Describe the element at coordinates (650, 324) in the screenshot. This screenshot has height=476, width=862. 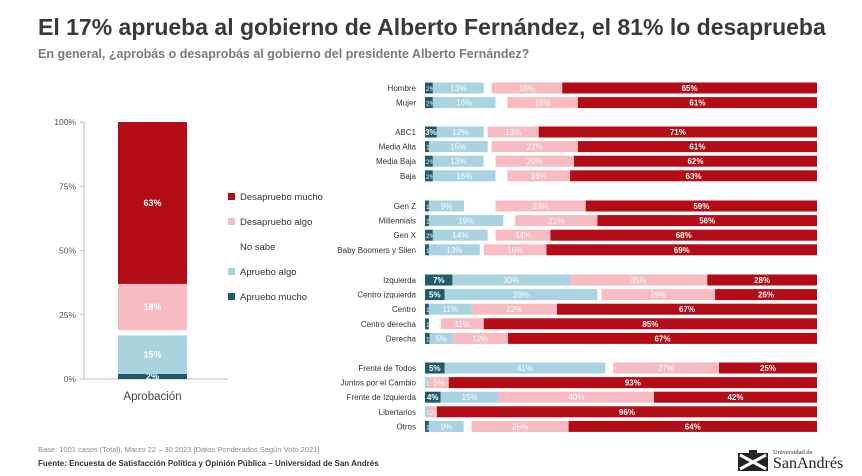
I see `bar-value-label: 85%` at that location.